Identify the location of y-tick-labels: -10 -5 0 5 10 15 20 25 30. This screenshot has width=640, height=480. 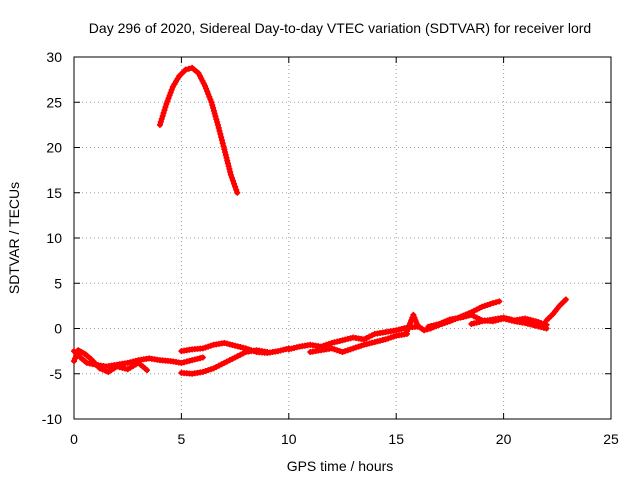
(52, 238).